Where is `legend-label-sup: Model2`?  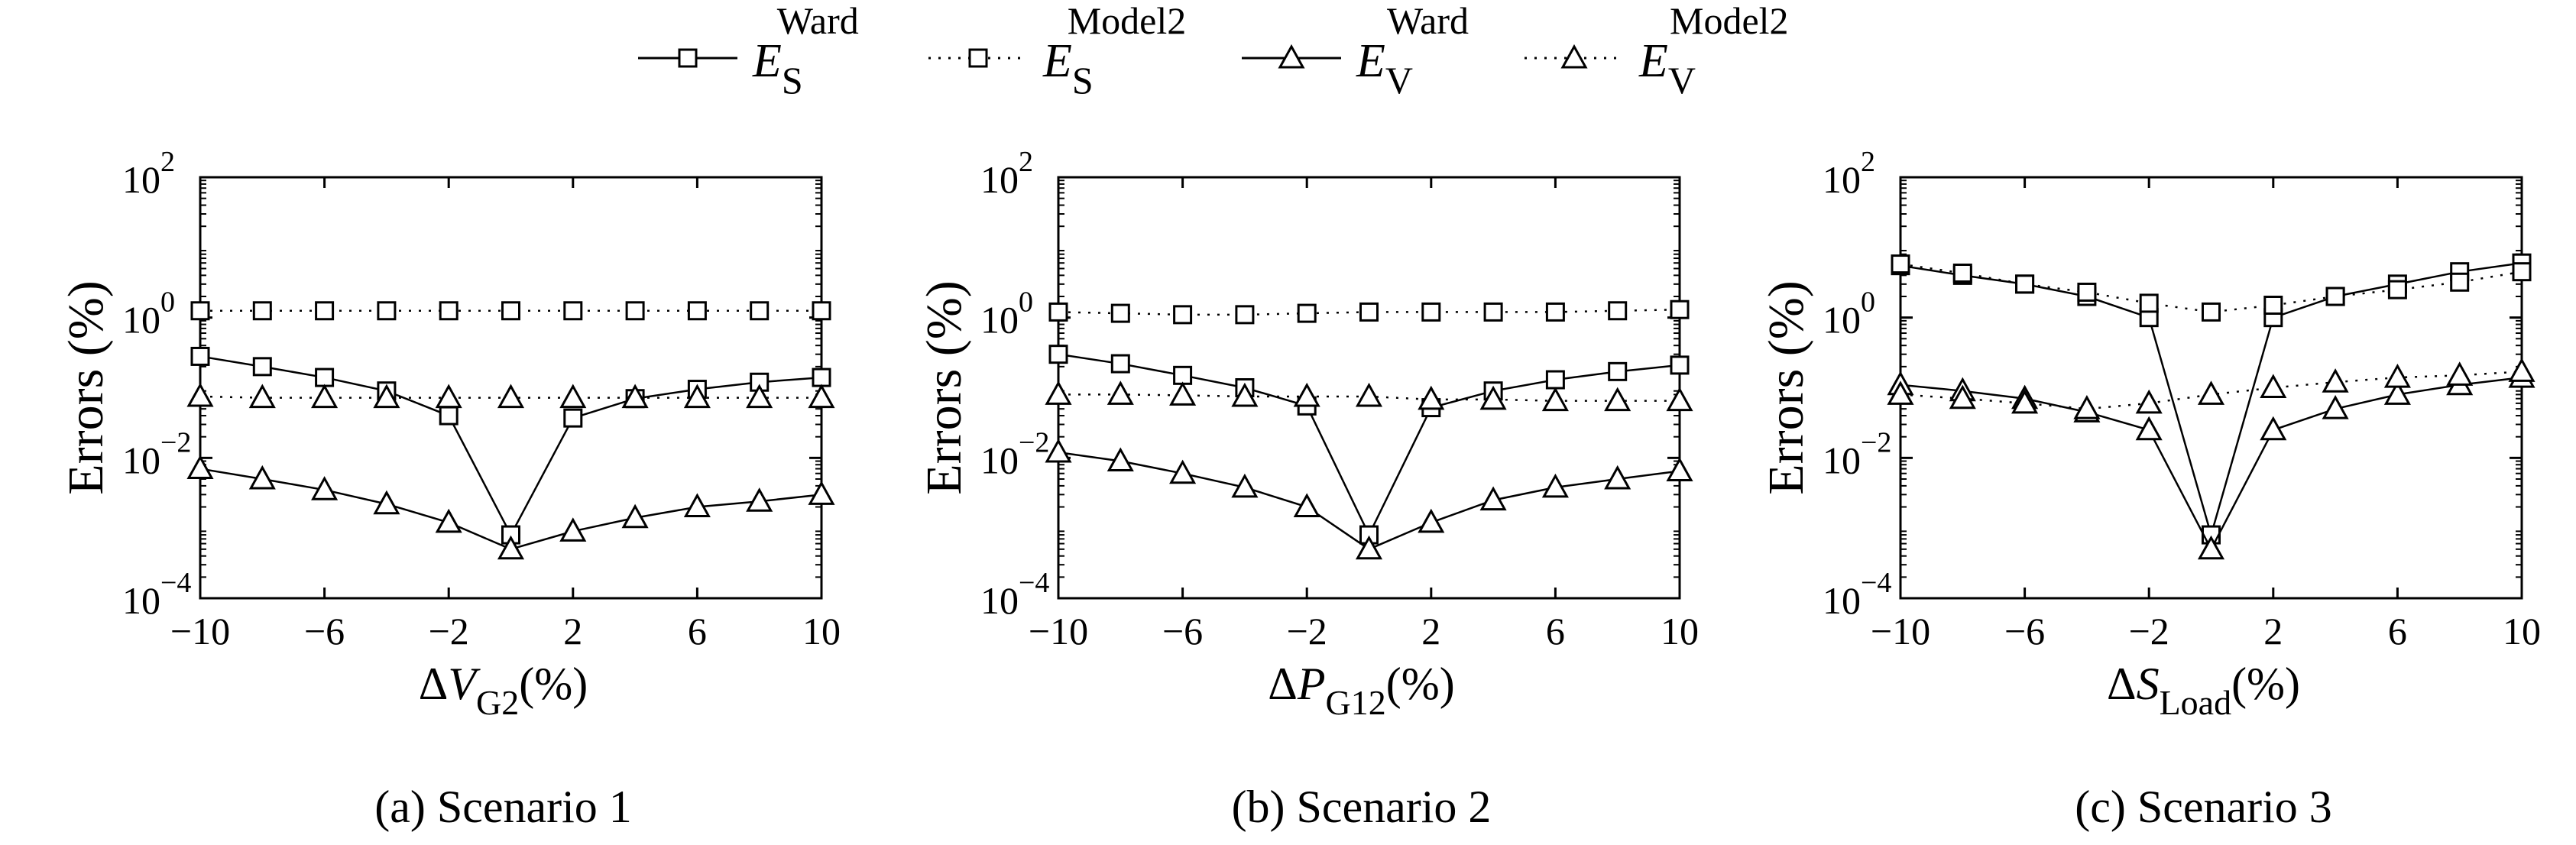 legend-label-sup: Model2 is located at coordinates (1729, 21).